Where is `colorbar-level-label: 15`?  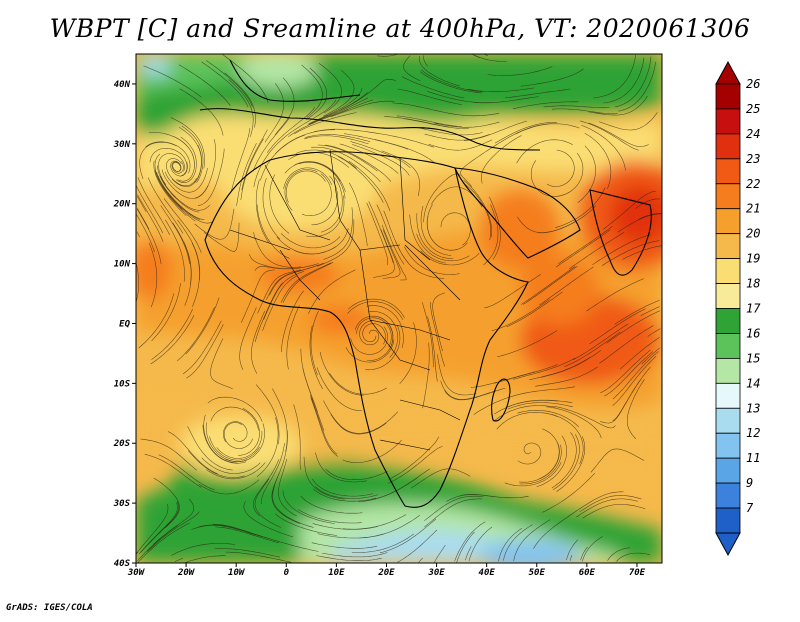 colorbar-level-label: 15 is located at coordinates (753, 358).